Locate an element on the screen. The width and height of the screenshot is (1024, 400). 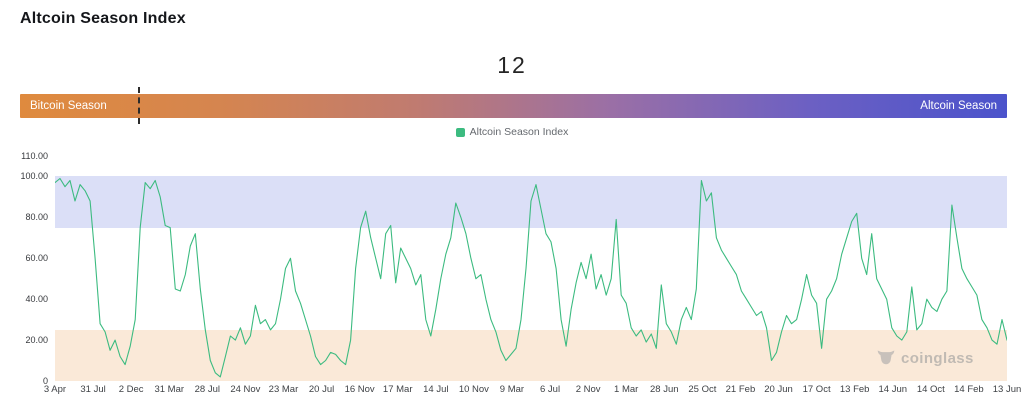
y-tick-label: 80.00 is located at coordinates (36, 217).